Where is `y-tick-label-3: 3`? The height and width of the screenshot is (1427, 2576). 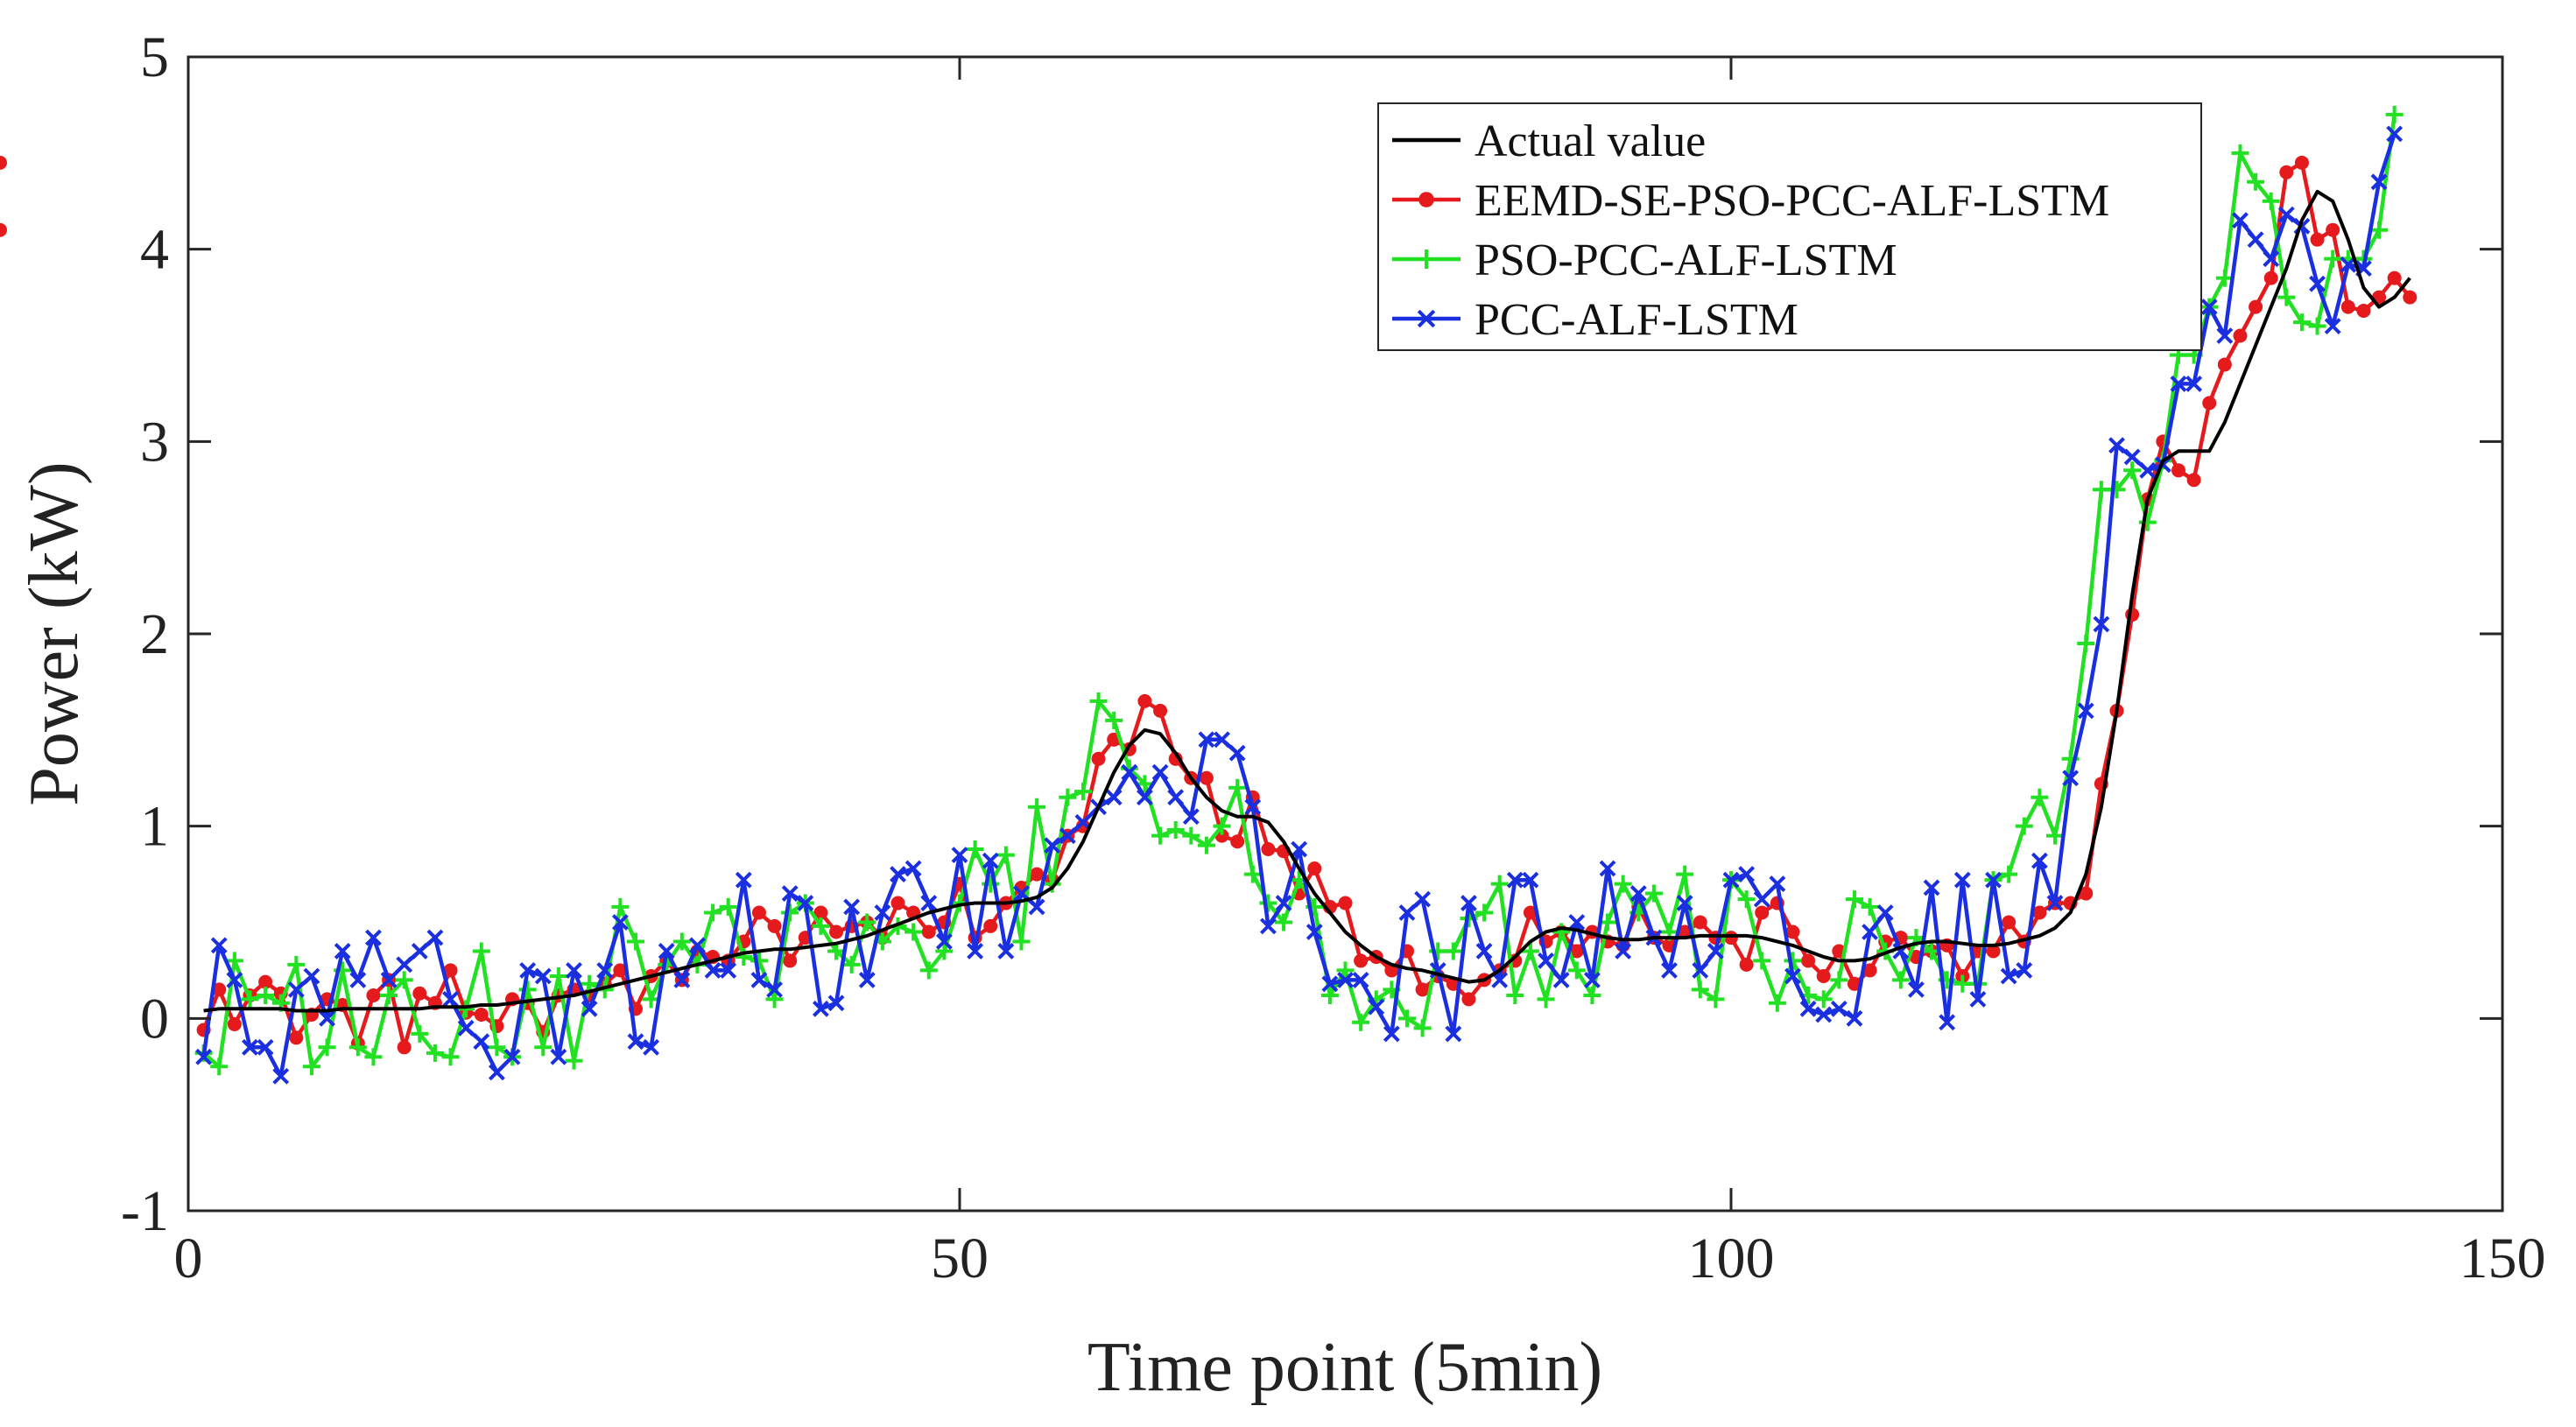 y-tick-label-3: 3 is located at coordinates (154, 442).